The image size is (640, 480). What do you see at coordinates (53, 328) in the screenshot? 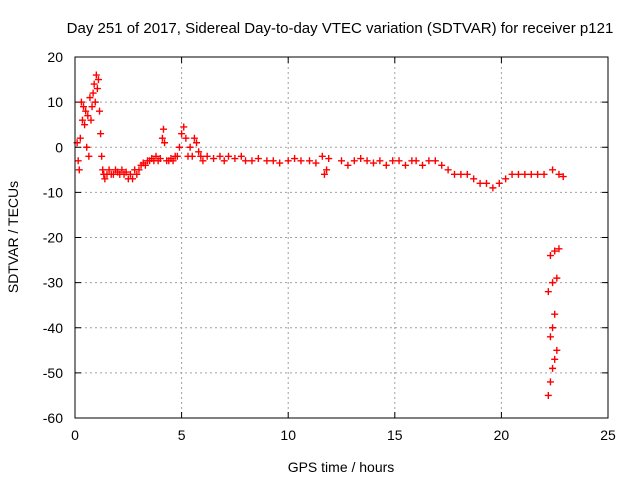
I see `y-tick-label: -40` at bounding box center [53, 328].